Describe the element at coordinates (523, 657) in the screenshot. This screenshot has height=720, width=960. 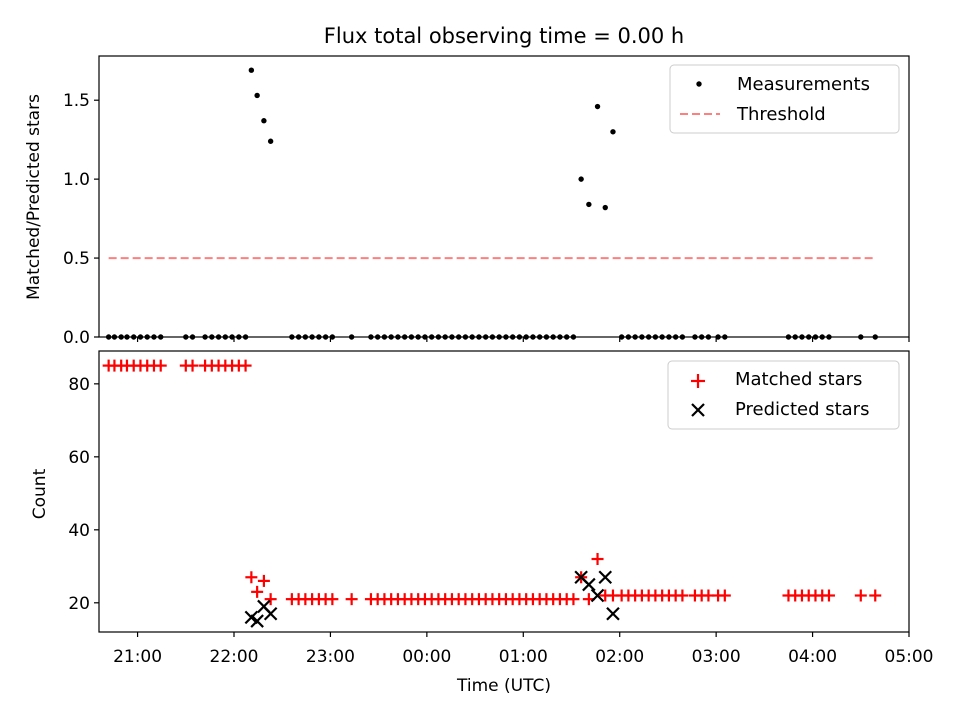
I see `x-tick-label: 01:00` at that location.